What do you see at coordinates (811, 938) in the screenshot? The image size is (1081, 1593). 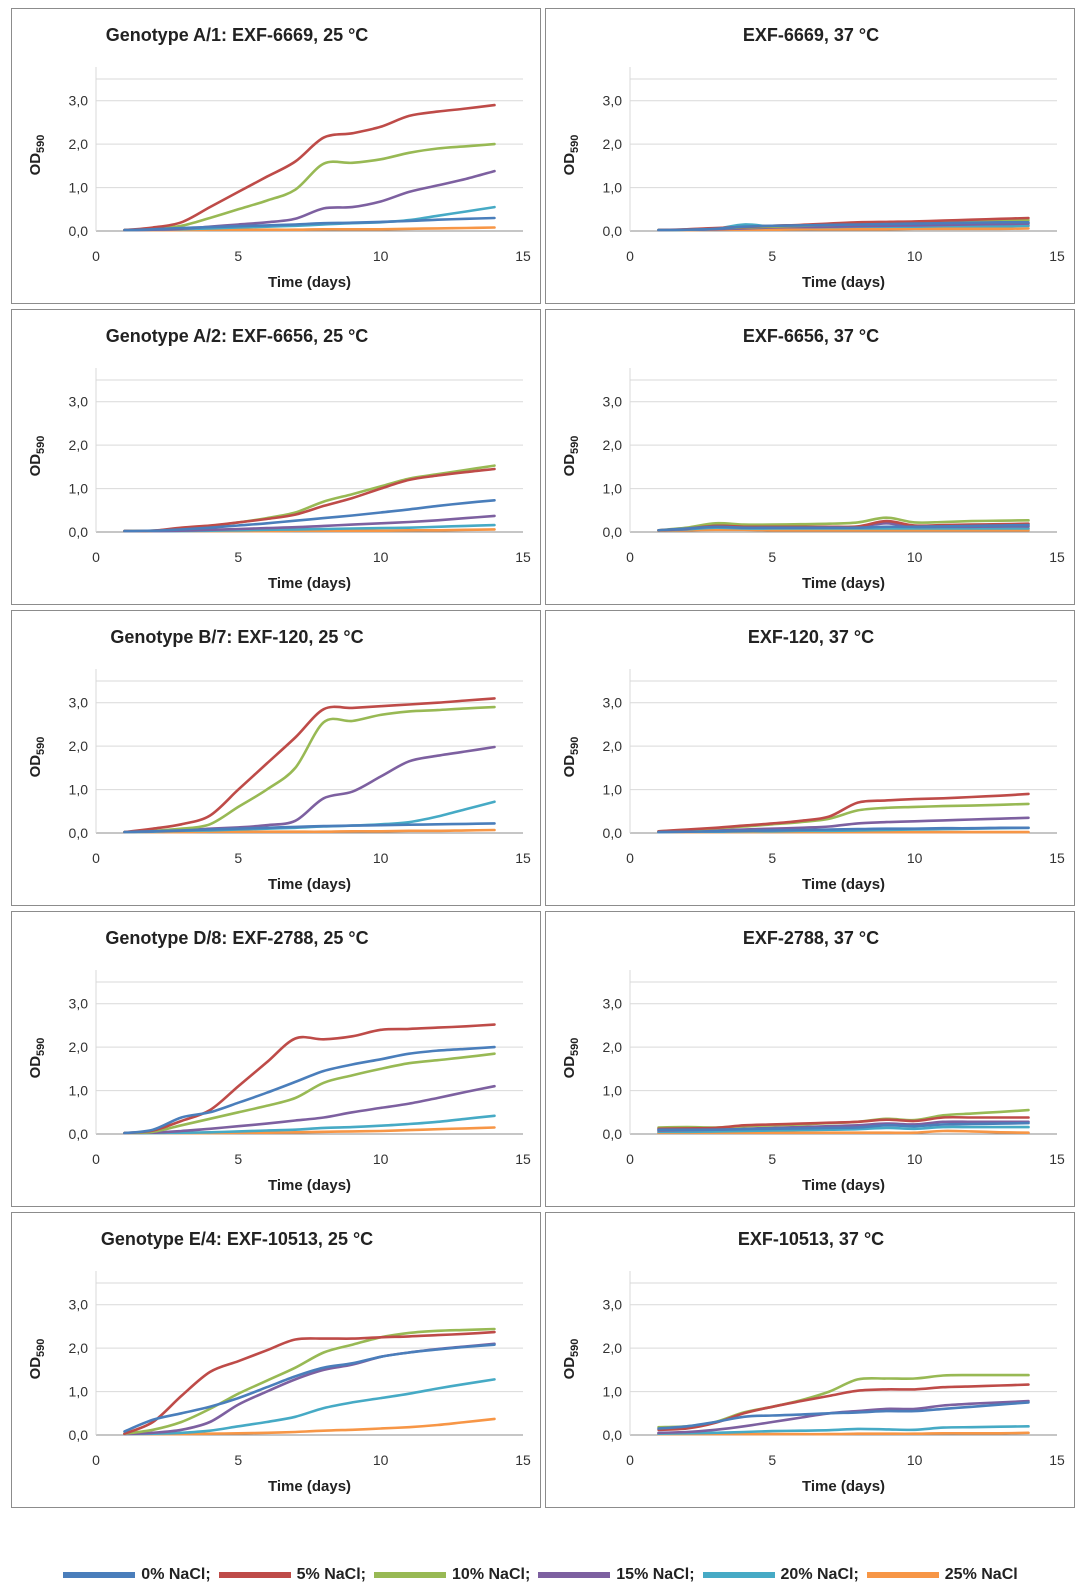 I see `chart-title: EXF-2788, 37 °C` at bounding box center [811, 938].